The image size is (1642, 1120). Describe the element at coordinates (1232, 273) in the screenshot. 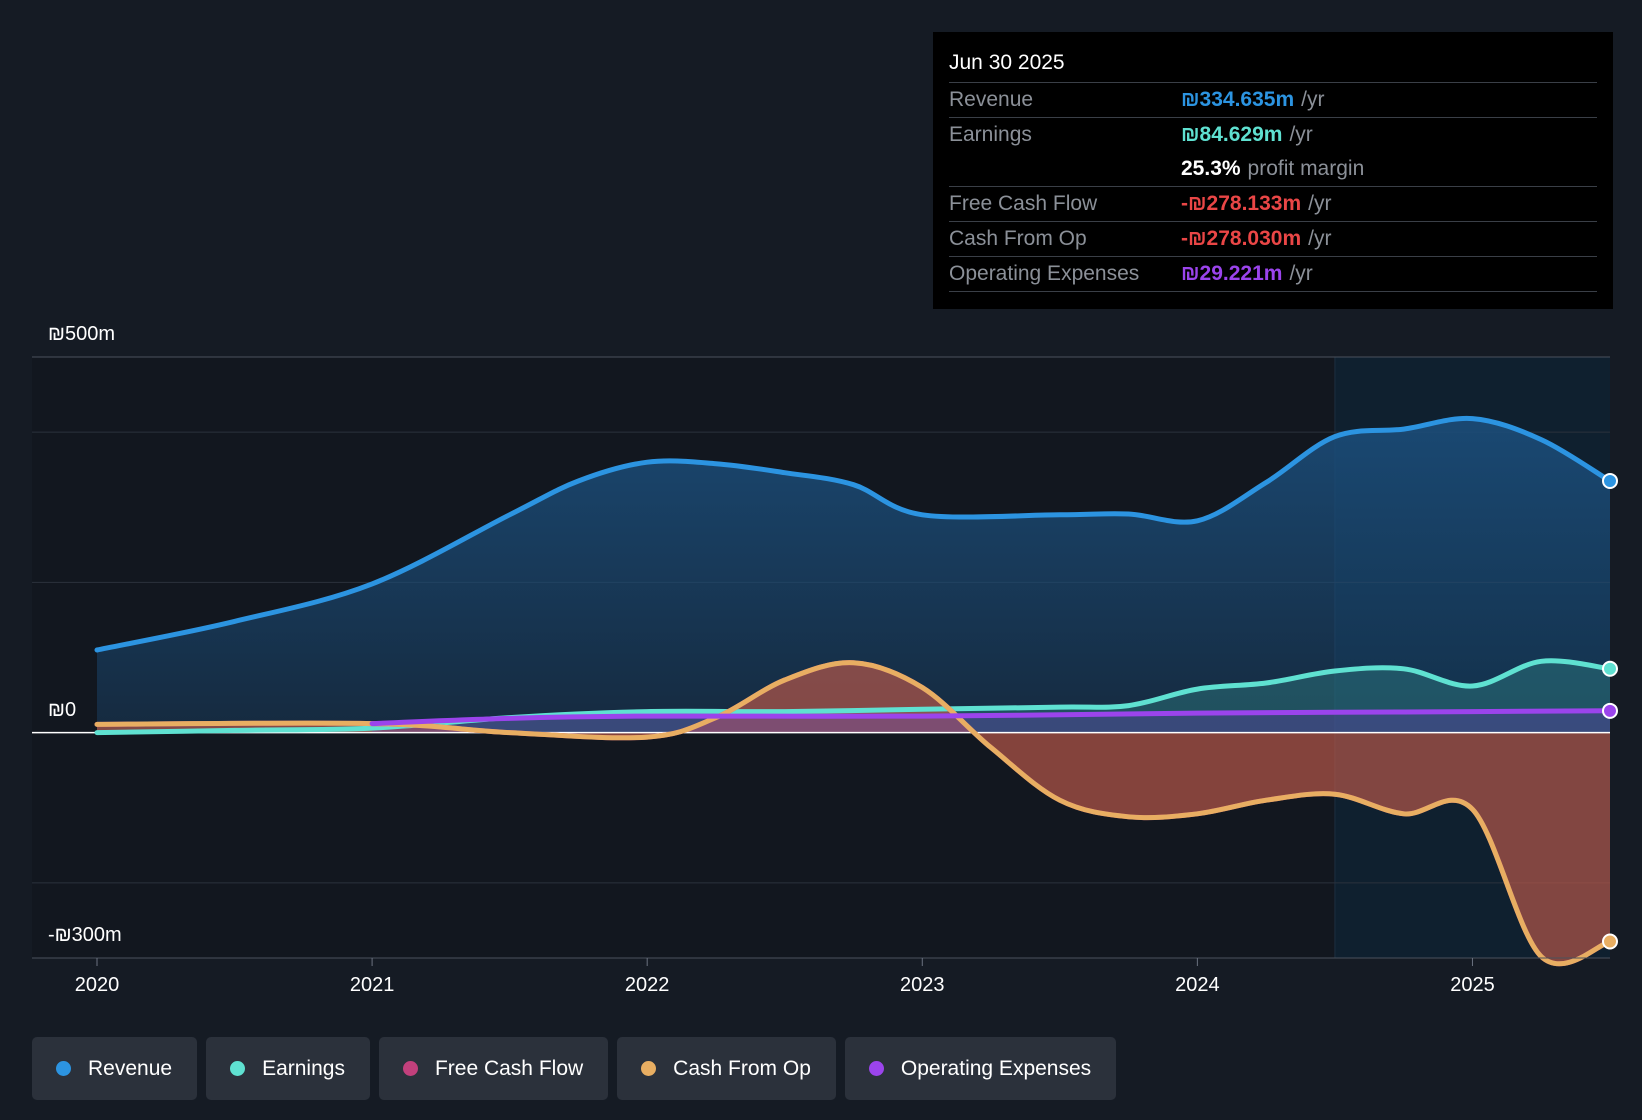

I see `tooltip-value: ₪29.221m` at that location.